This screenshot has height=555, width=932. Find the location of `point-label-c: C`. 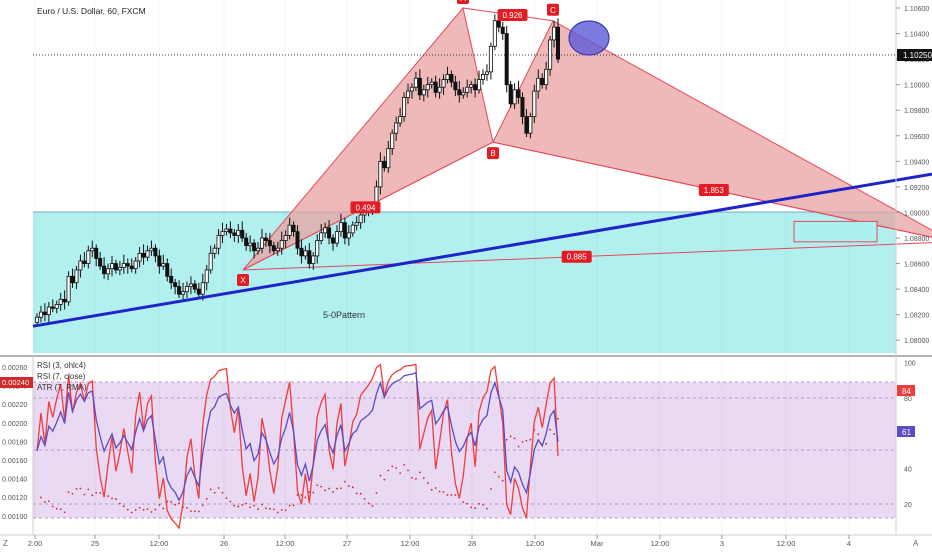

point-label-c: C is located at coordinates (553, 10).